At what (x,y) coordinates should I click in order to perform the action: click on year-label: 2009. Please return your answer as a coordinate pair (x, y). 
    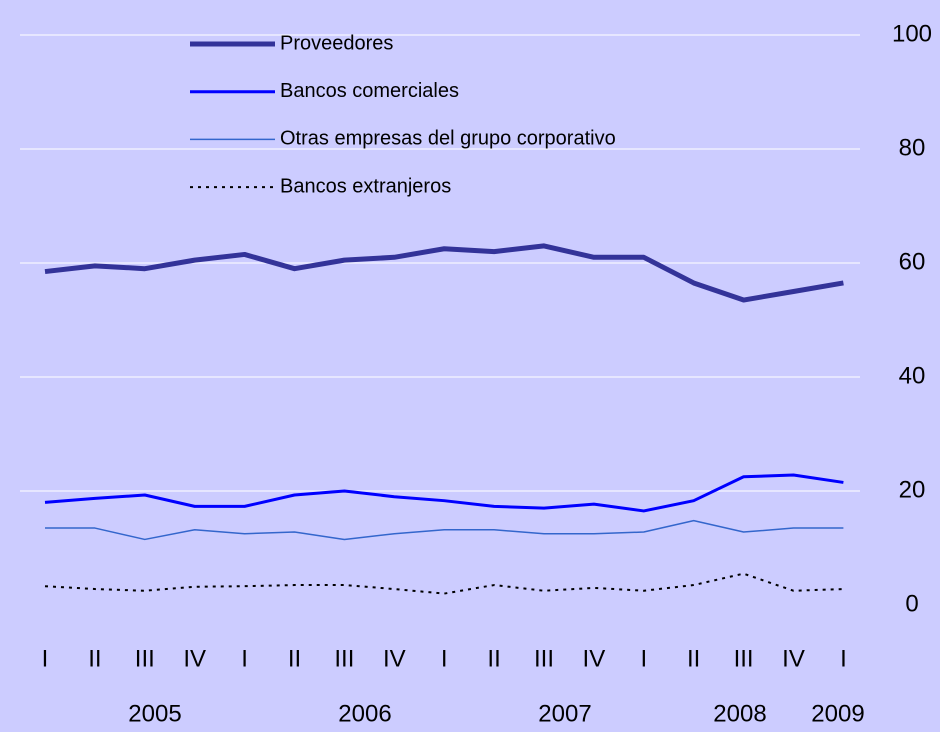
    Looking at the image, I should click on (837, 713).